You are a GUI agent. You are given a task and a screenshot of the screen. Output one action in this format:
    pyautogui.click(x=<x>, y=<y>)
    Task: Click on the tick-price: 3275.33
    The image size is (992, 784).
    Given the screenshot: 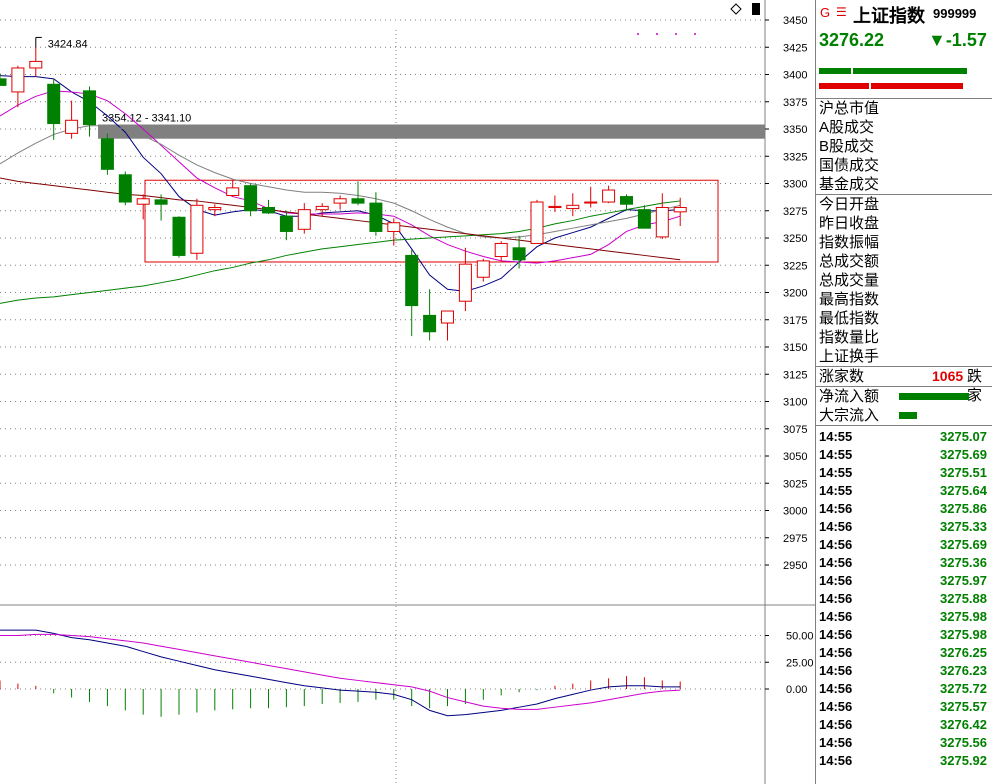 What is the action you would take?
    pyautogui.click(x=963, y=526)
    